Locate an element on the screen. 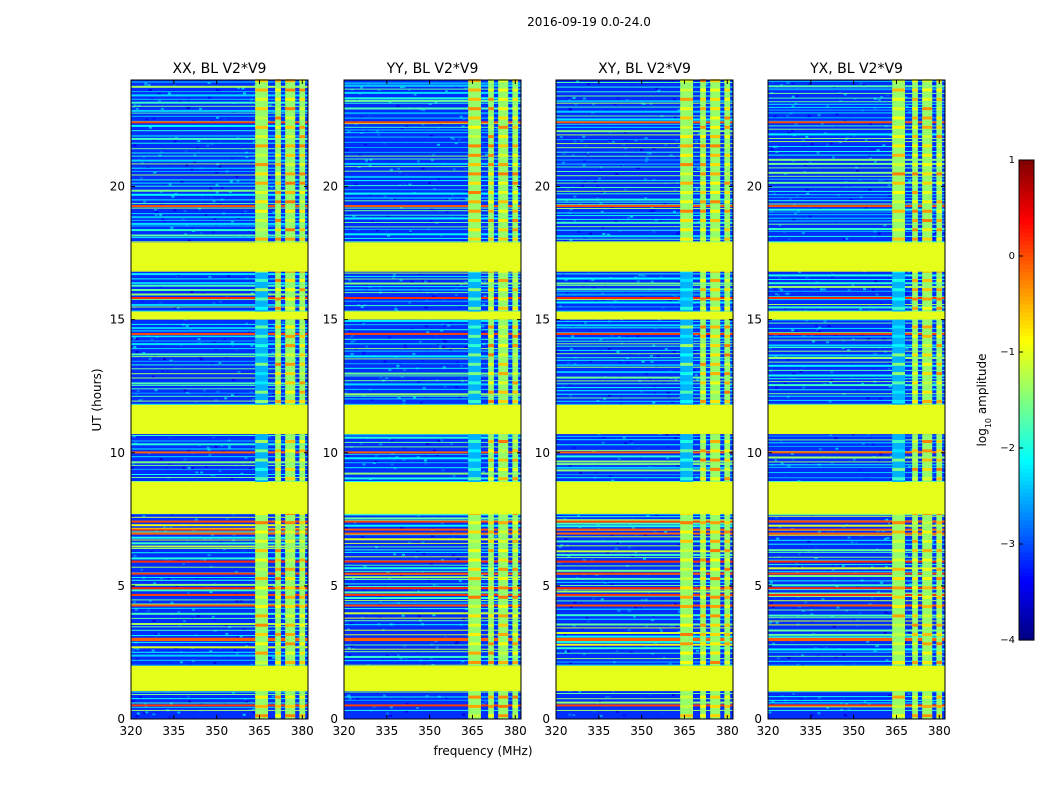  flagged-range is located at coordinates (644, 315).